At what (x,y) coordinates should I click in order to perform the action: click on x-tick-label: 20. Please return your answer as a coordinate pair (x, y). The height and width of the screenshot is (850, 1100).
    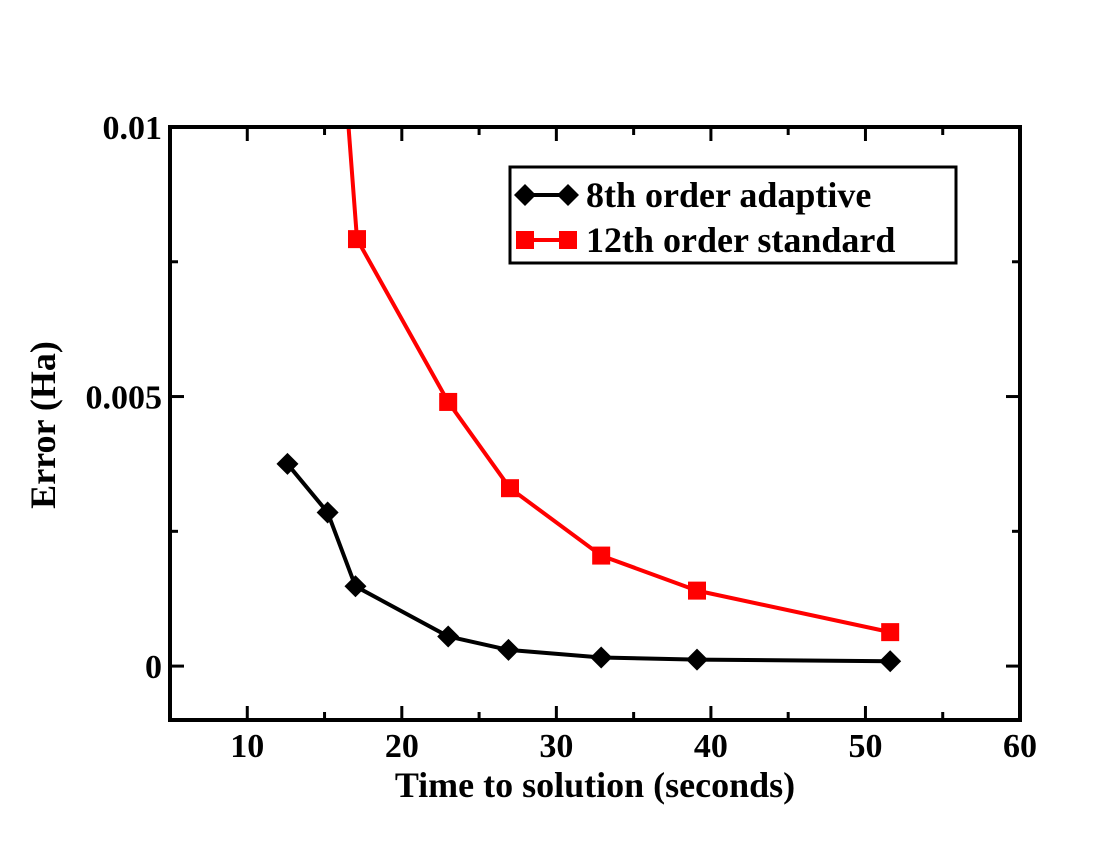
    Looking at the image, I should click on (402, 746).